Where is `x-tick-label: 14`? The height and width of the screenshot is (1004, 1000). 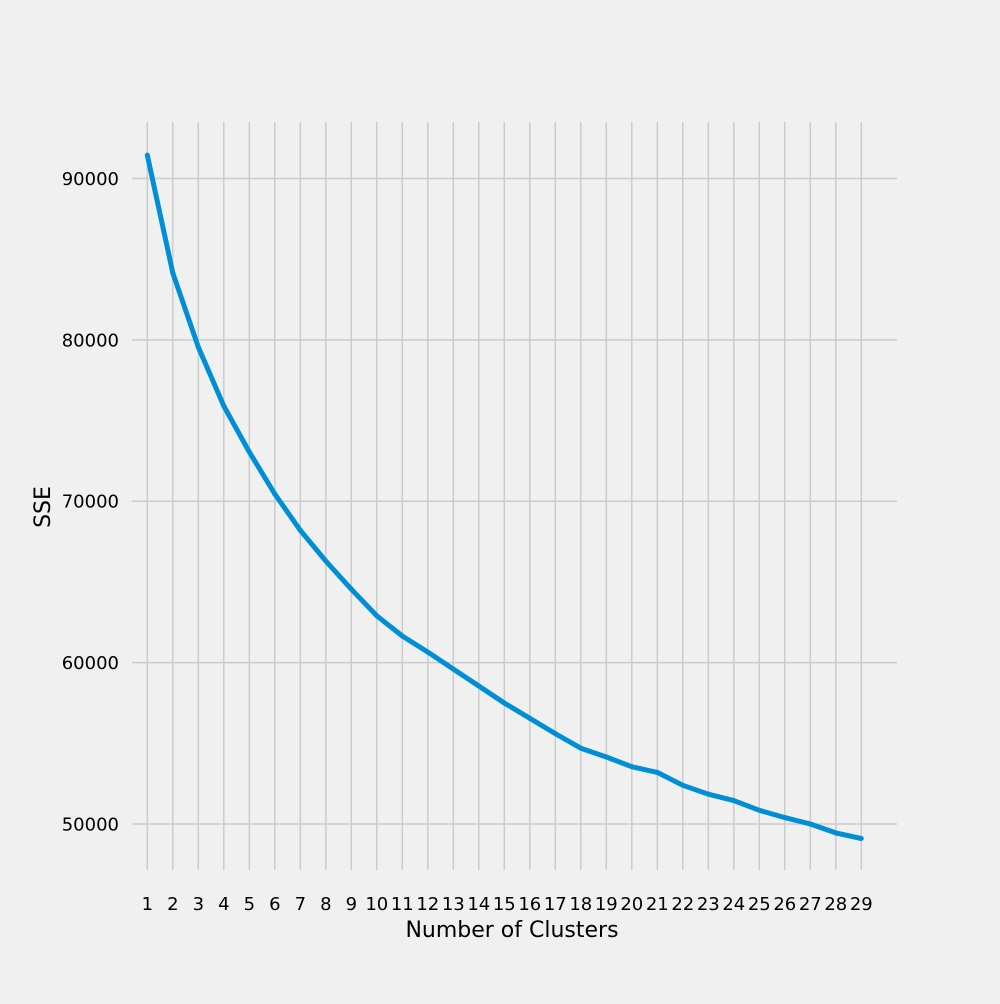
x-tick-label: 14 is located at coordinates (478, 904).